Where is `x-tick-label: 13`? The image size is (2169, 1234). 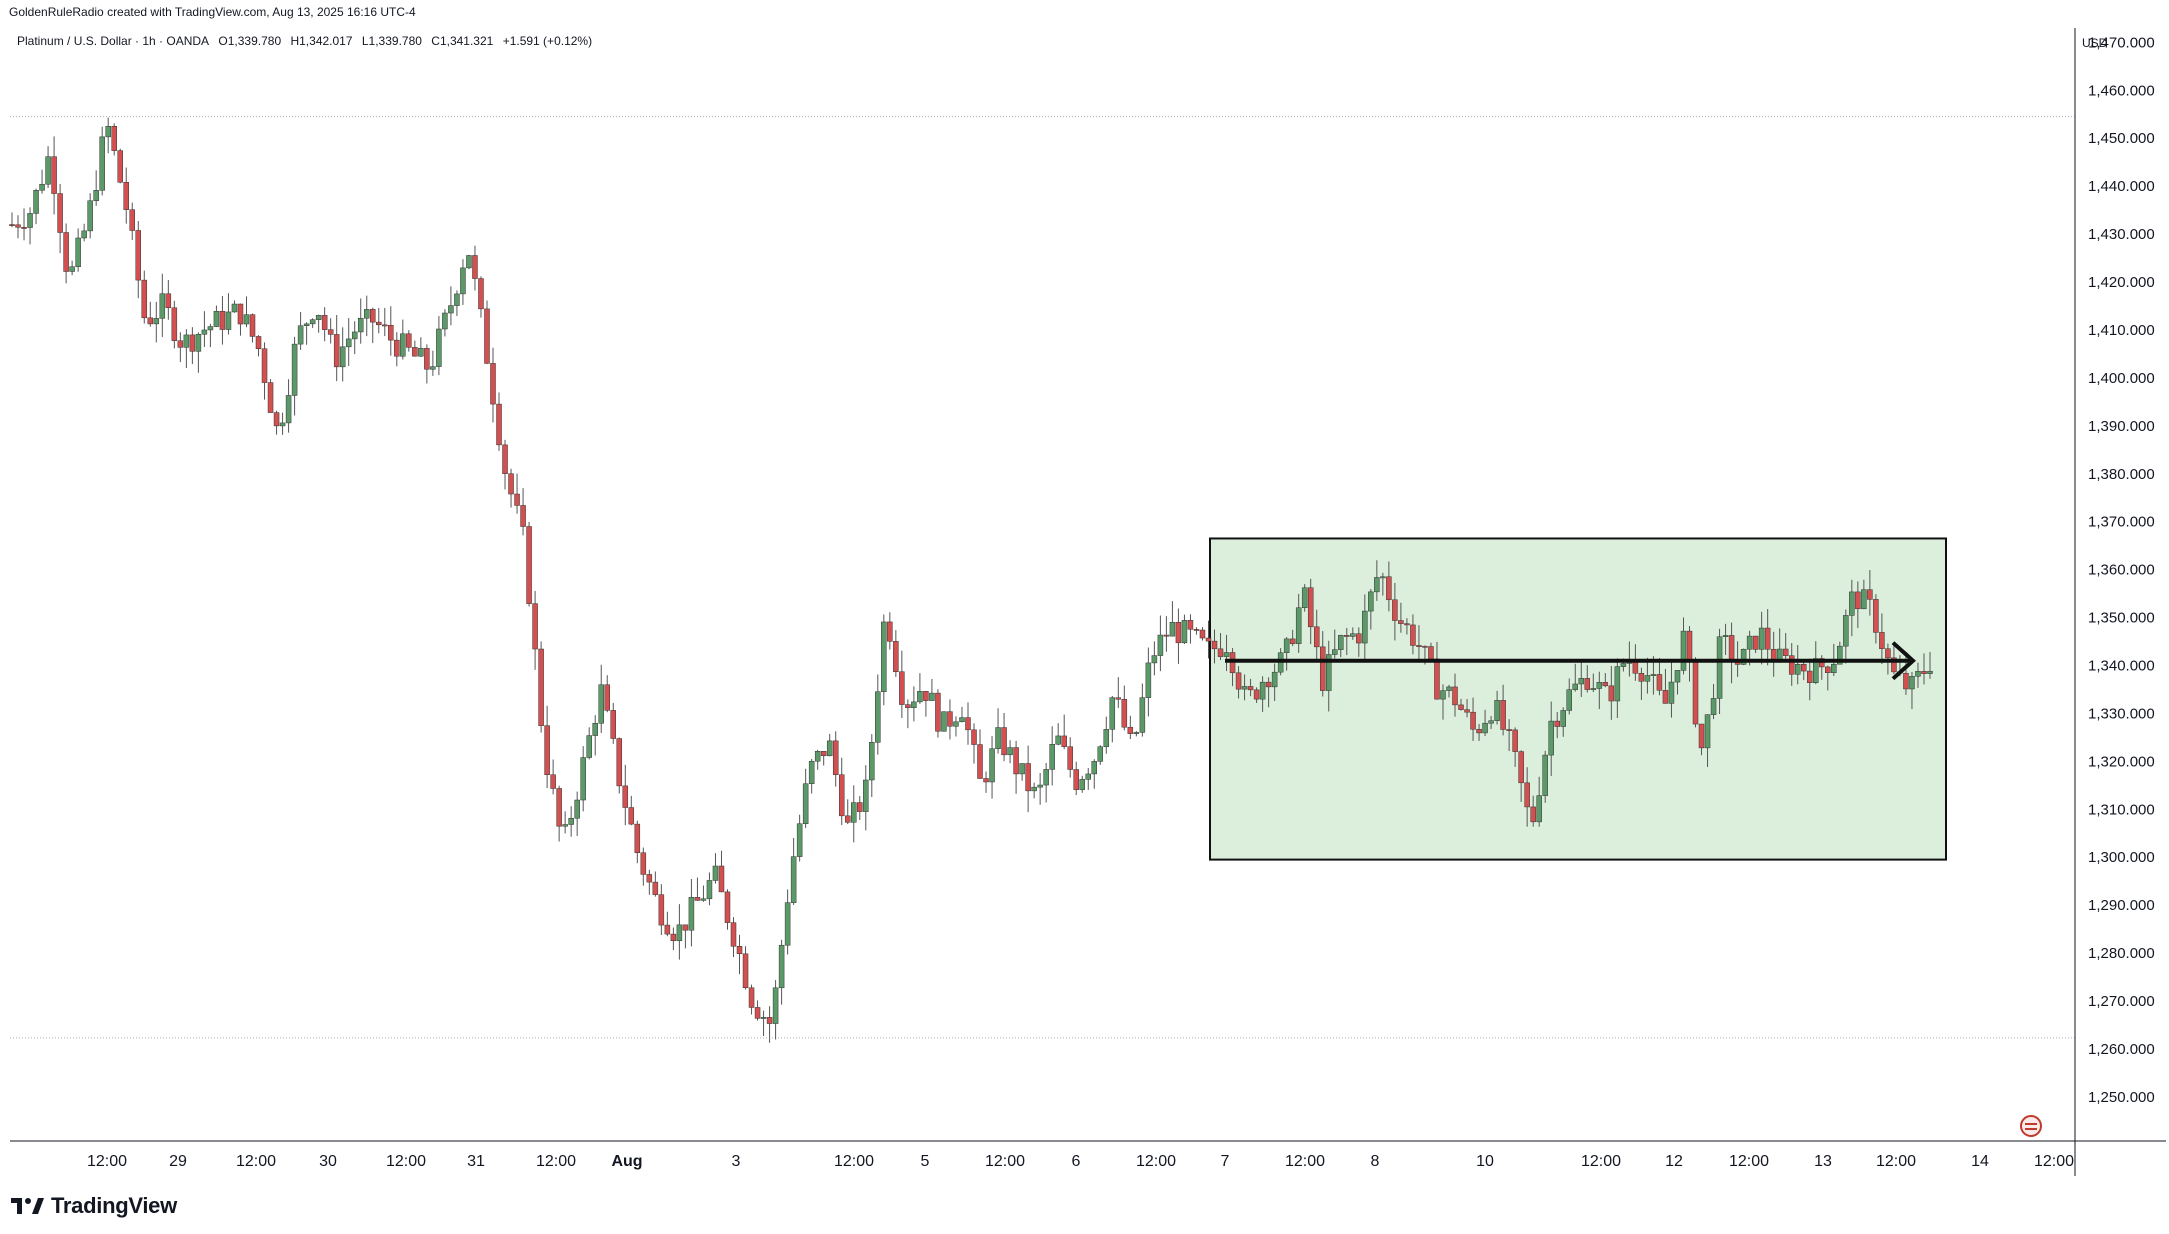
x-tick-label: 13 is located at coordinates (1823, 1161).